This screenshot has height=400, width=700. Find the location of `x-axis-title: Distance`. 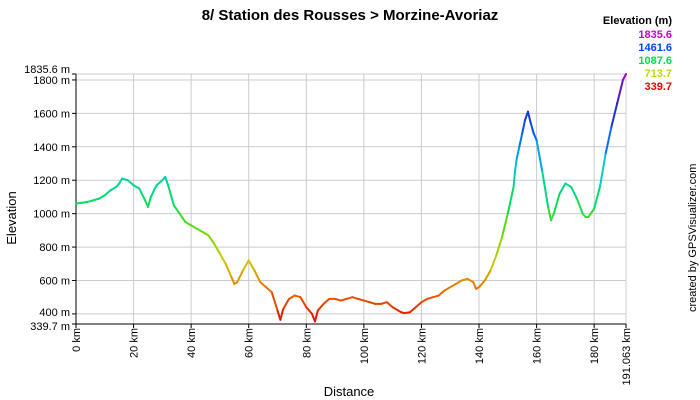

x-axis-title: Distance is located at coordinates (349, 391).